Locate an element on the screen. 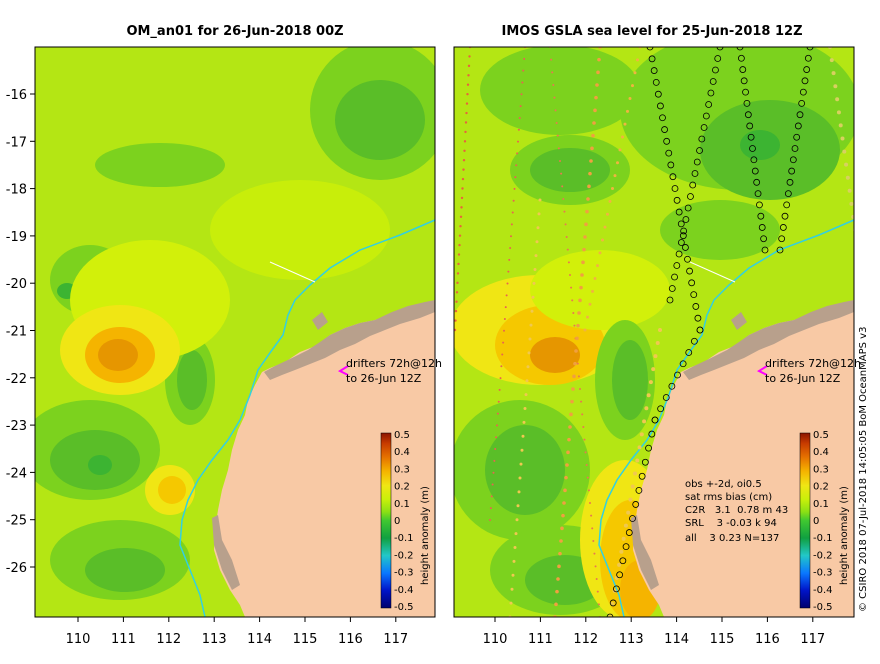 This screenshot has width=880, height=664. right-drifter-track is located at coordinates (712, 272).